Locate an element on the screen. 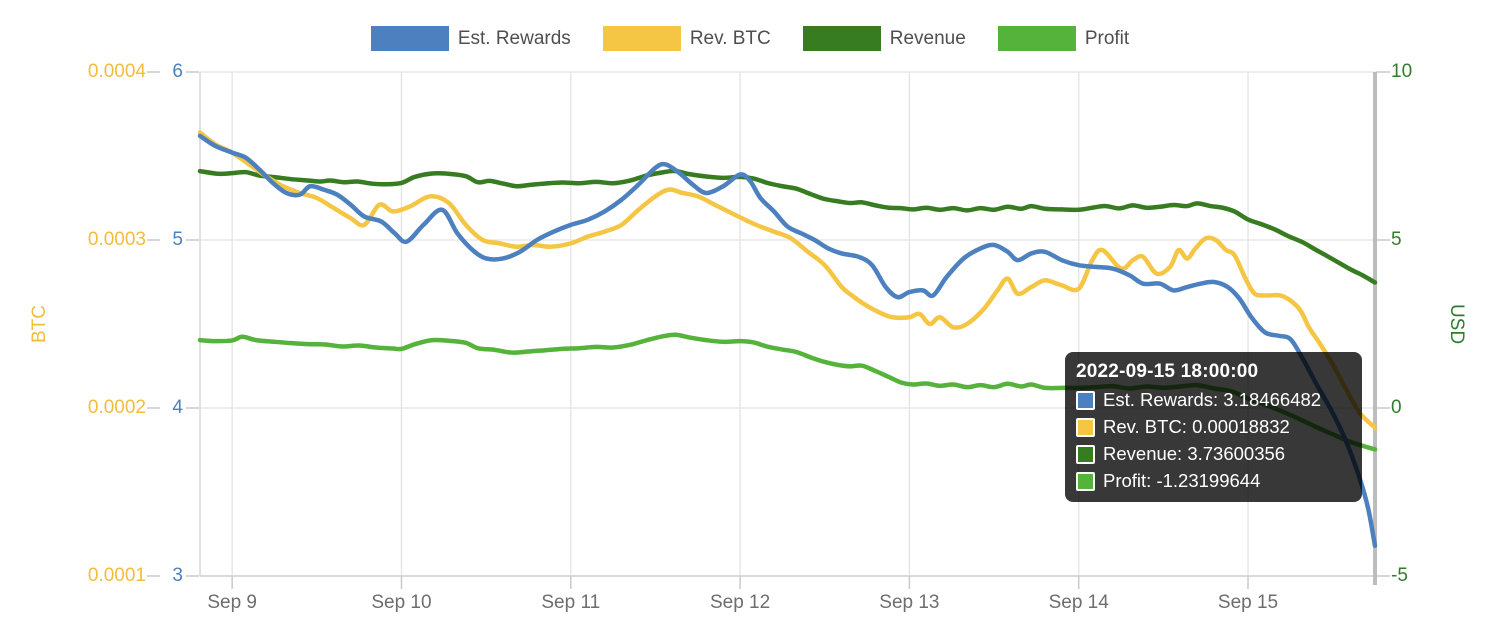 This screenshot has height=643, width=1500. tooltip-row-text: Profit: -1.23199644 is located at coordinates (1182, 481).